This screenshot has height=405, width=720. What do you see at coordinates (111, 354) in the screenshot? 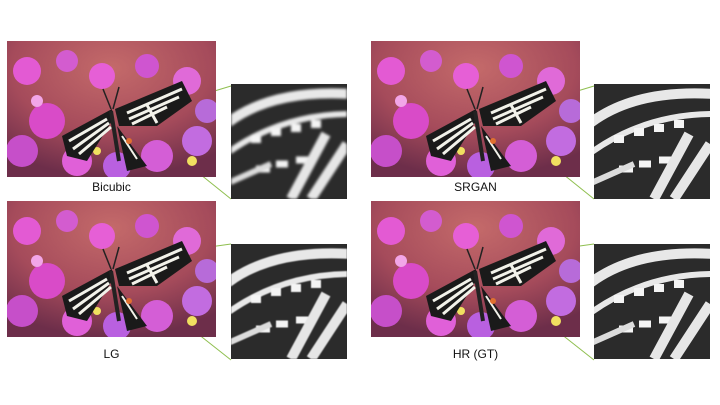
I see `caption: LG` at bounding box center [111, 354].